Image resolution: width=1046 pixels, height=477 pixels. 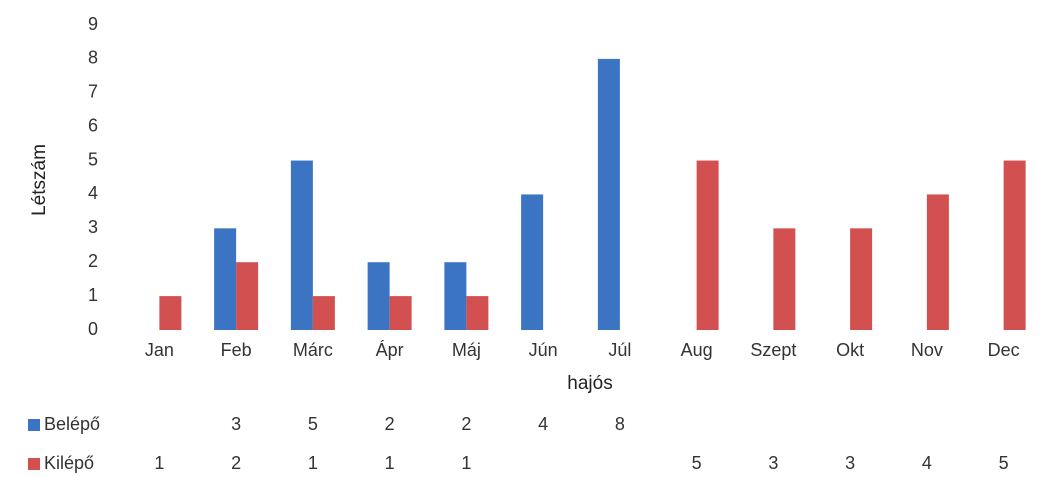 I want to click on x-axis-title: hajós, so click(x=589, y=383).